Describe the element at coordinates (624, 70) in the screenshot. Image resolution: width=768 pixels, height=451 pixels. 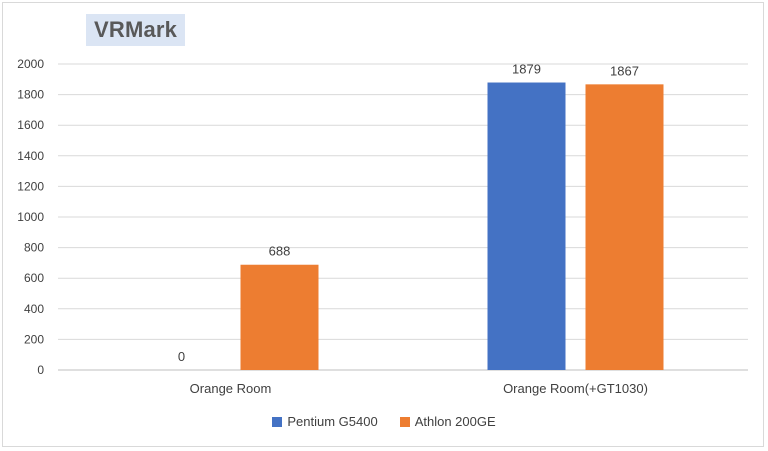
I see `data-label: 1867` at that location.